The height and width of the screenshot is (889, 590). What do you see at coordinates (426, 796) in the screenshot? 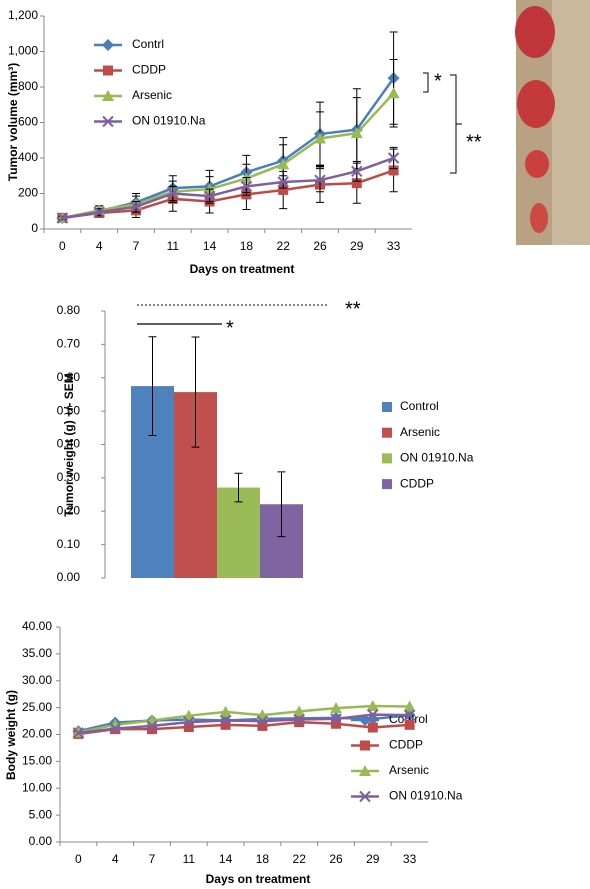
I see `legend-label: ON 01910.Na` at bounding box center [426, 796].